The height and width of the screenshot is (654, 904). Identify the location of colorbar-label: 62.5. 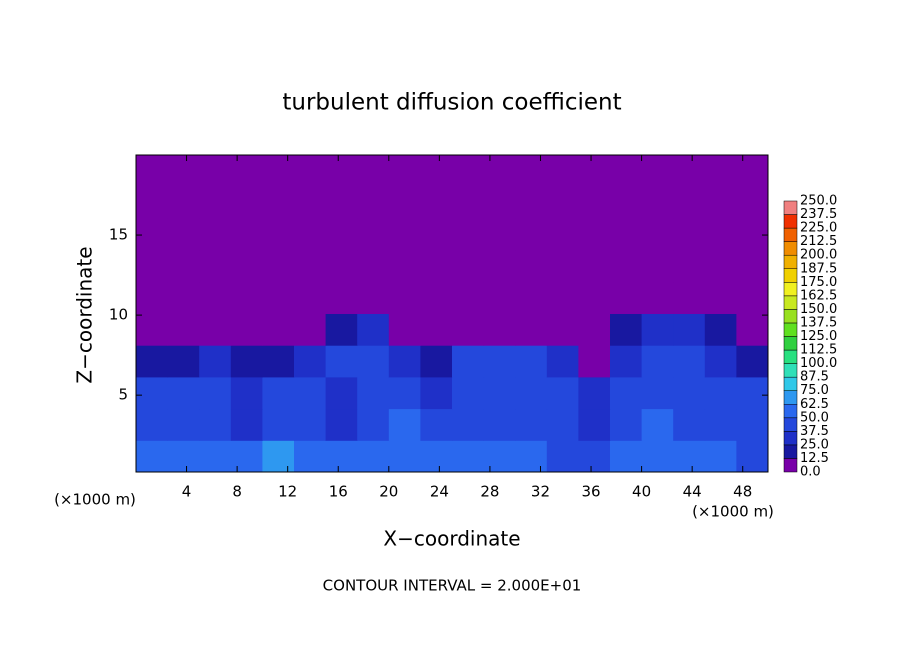
(814, 404).